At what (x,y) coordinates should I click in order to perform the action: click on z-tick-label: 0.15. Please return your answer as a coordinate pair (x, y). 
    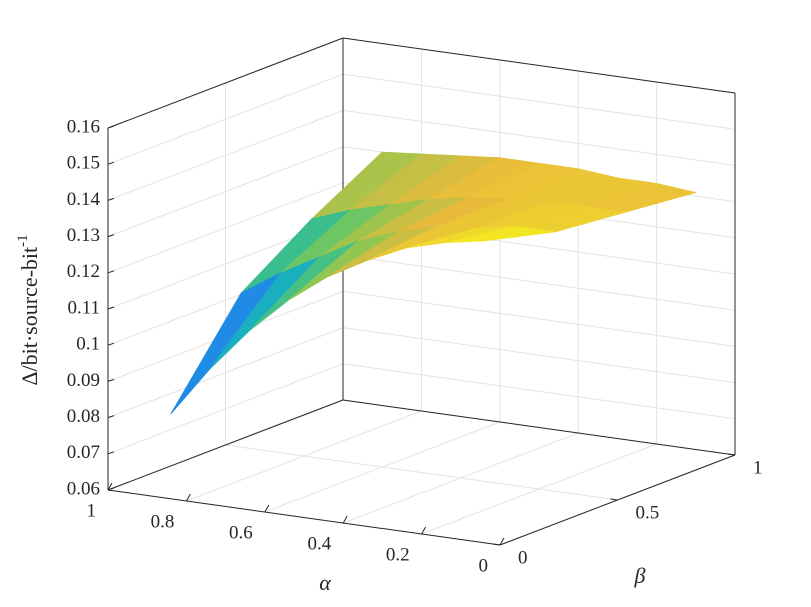
    Looking at the image, I should click on (83, 163).